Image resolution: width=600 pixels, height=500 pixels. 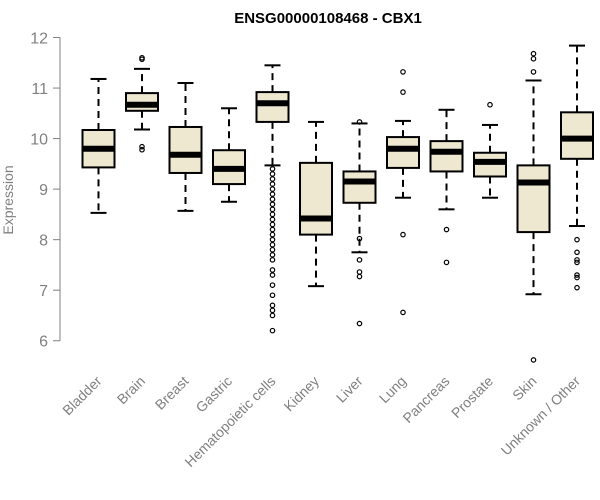 I want to click on x-tick-label: Unknown / Other, so click(x=541, y=416).